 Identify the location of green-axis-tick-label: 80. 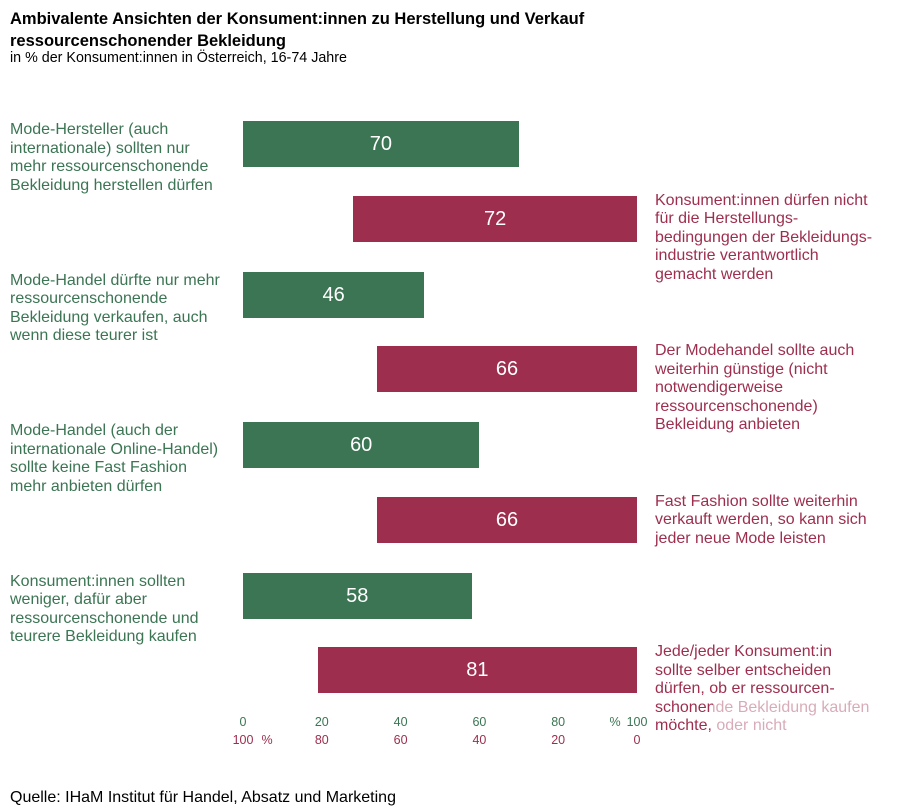
(558, 722).